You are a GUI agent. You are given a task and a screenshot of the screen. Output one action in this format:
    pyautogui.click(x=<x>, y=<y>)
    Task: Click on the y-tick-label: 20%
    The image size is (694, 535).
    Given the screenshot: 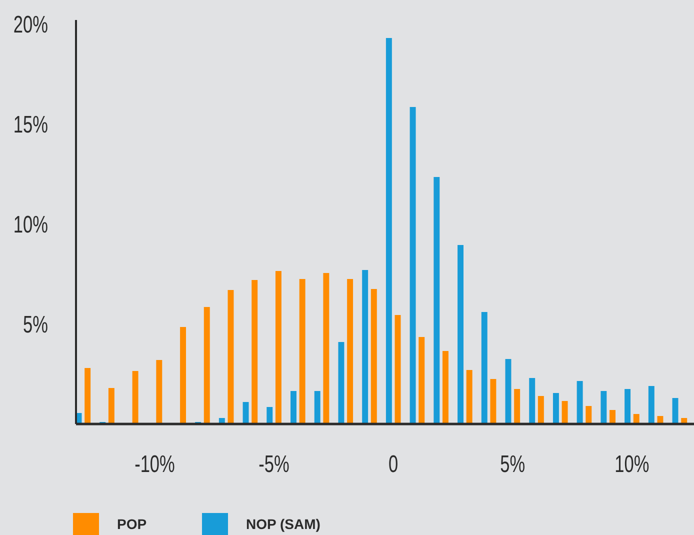 What is the action you would take?
    pyautogui.click(x=30, y=25)
    